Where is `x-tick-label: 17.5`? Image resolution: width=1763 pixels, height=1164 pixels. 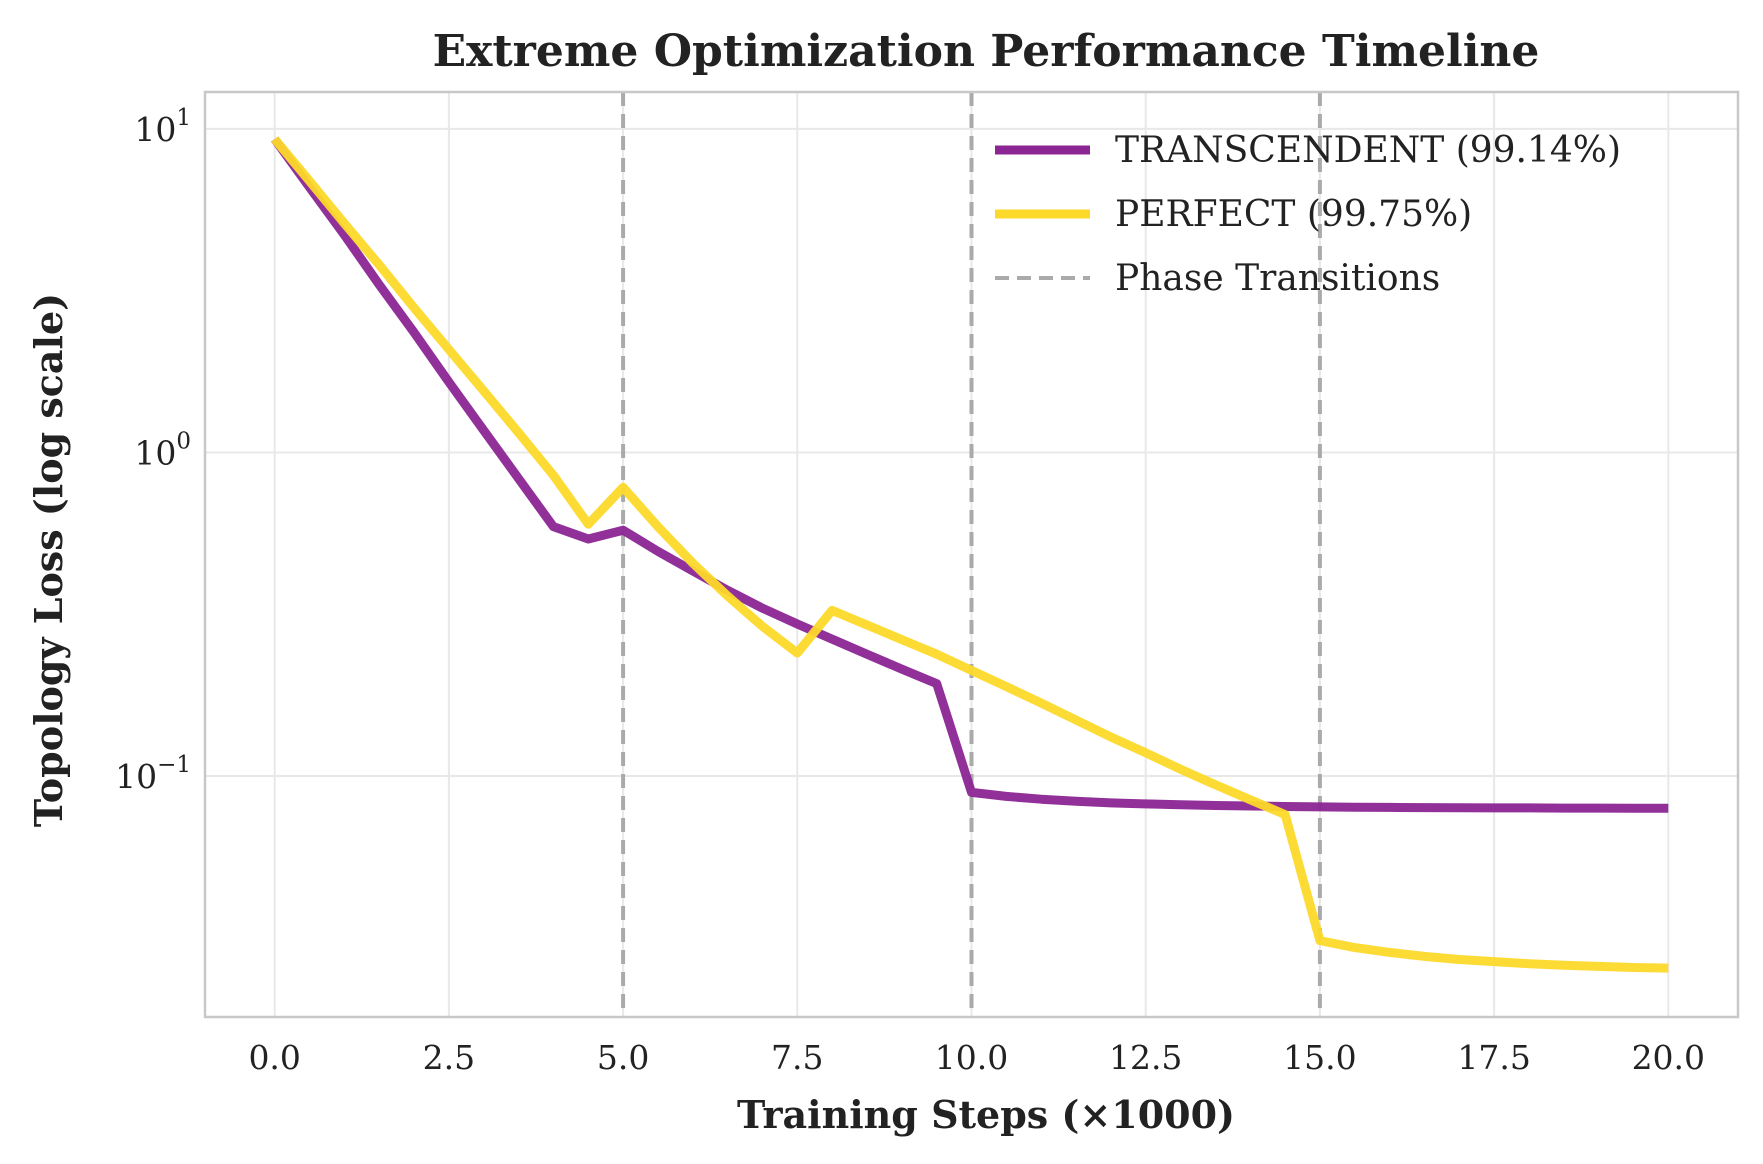
x-tick-label: 17.5 is located at coordinates (1493, 1057).